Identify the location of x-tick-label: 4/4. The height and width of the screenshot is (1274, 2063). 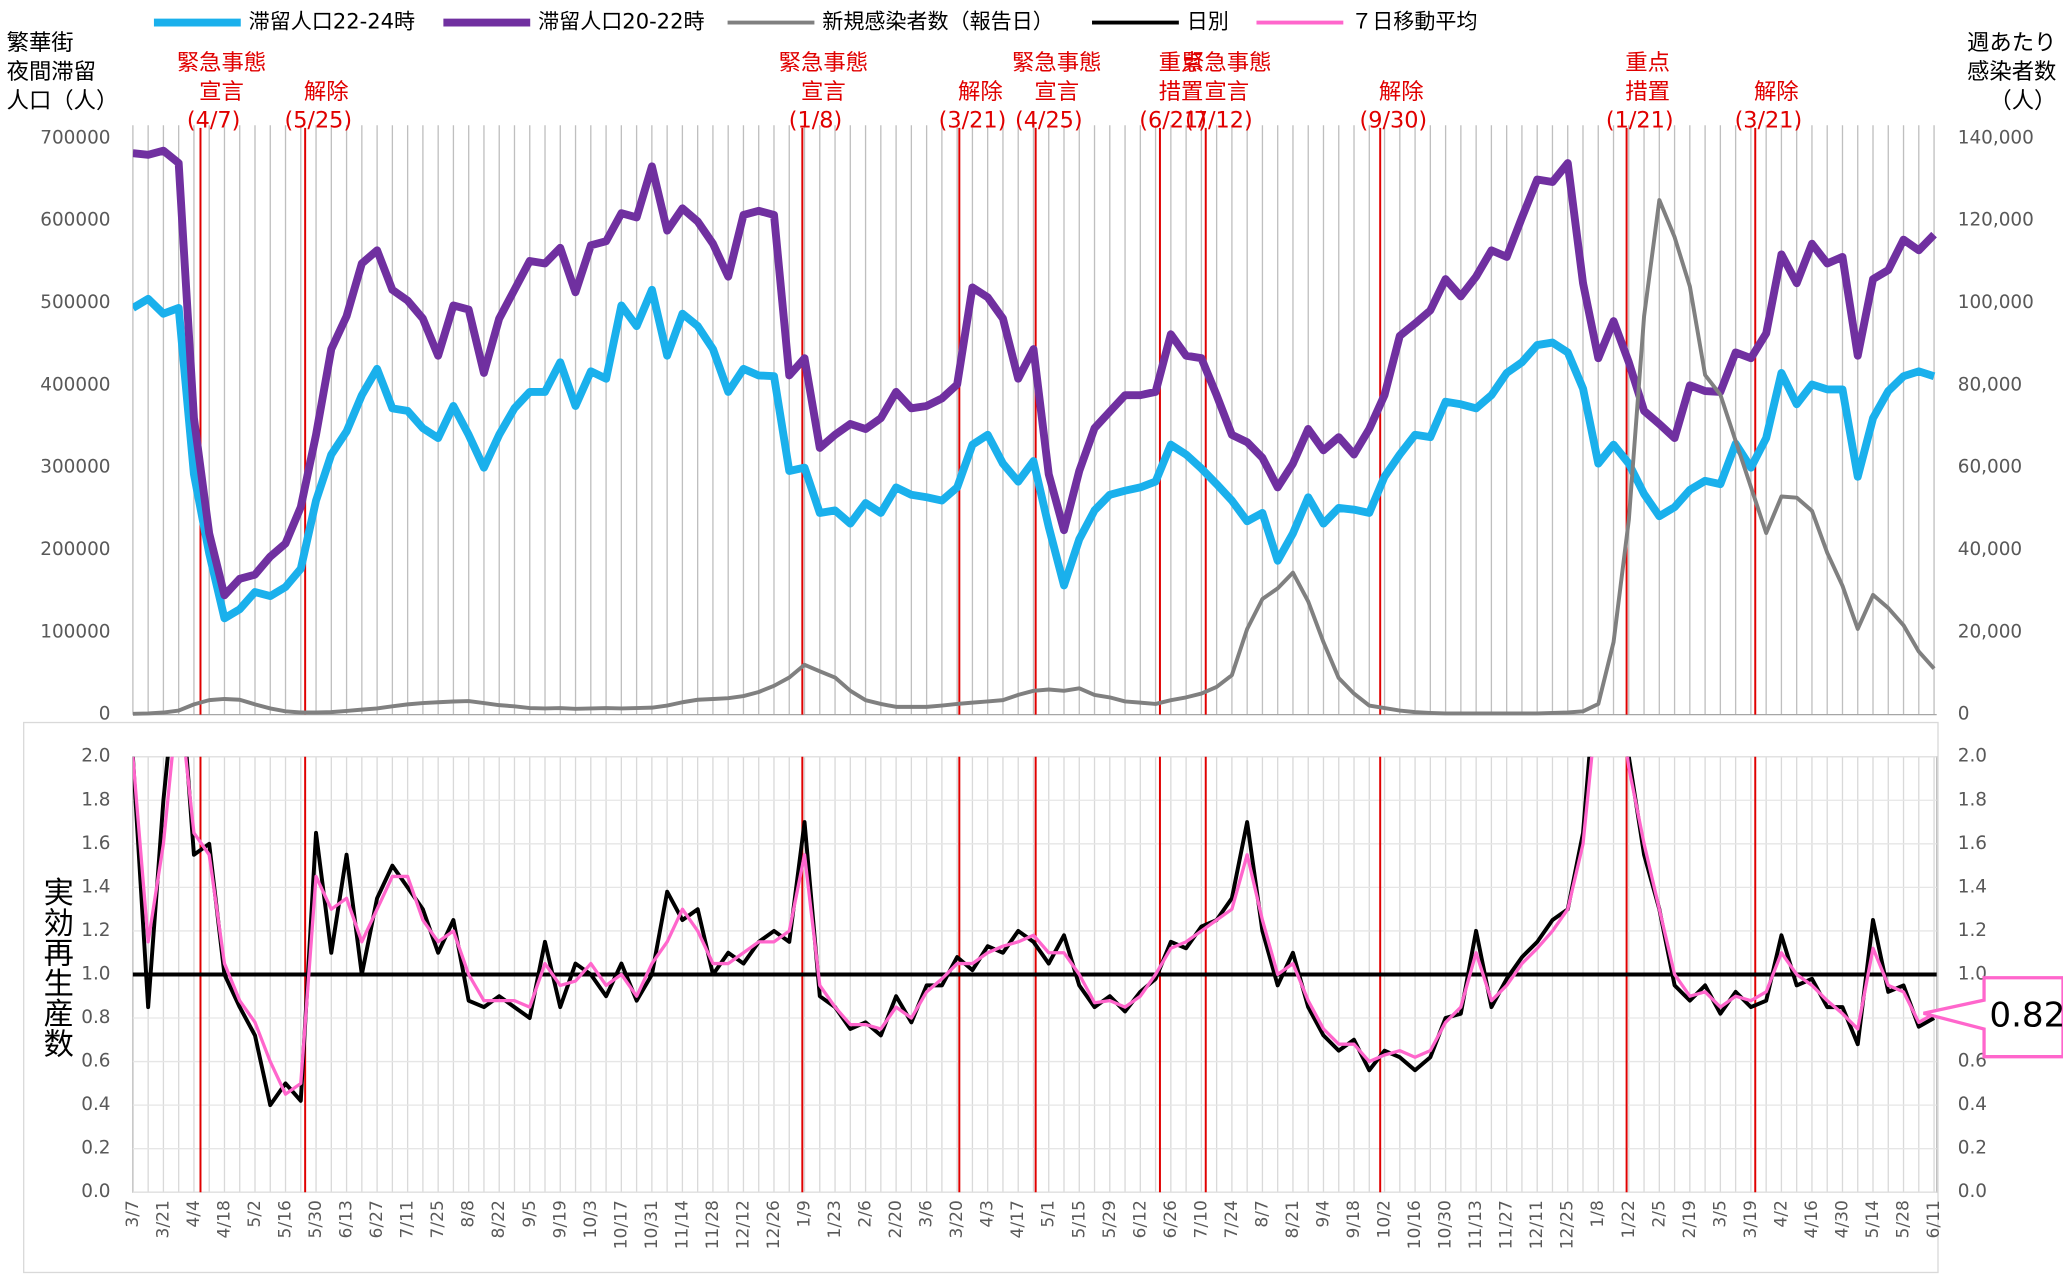
(194, 1214).